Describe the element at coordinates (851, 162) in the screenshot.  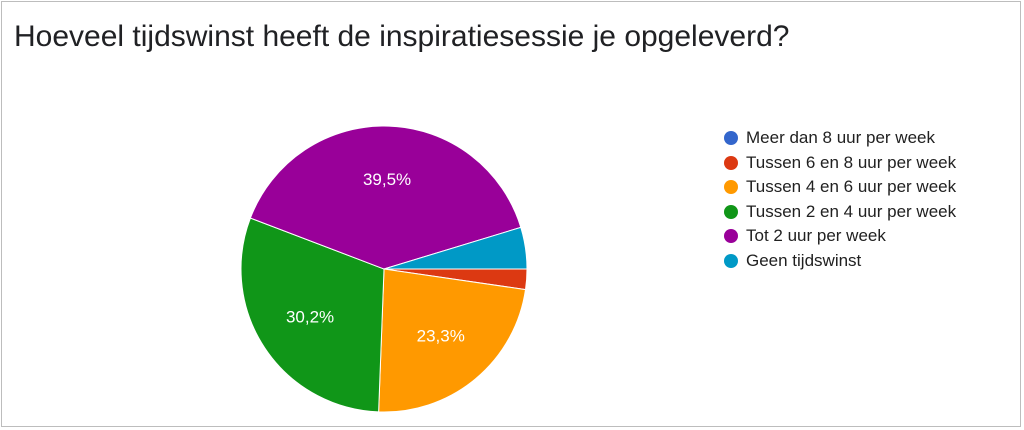
I see `legend-label: Tussen 6 en 8 uur per week` at that location.